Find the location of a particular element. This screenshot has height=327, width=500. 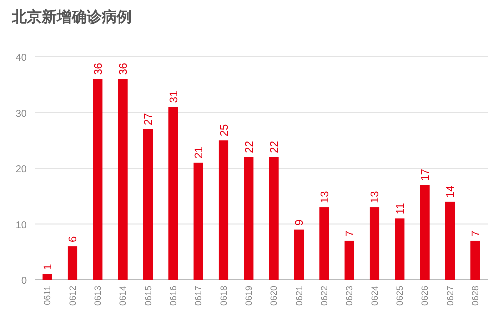

data-label: 14 is located at coordinates (451, 192).